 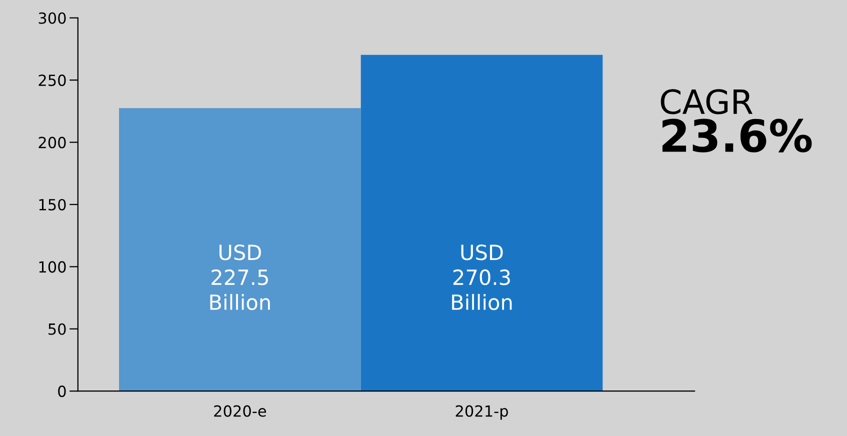 What do you see at coordinates (482, 412) in the screenshot?
I see `x-tick-label: 2021-p` at bounding box center [482, 412].